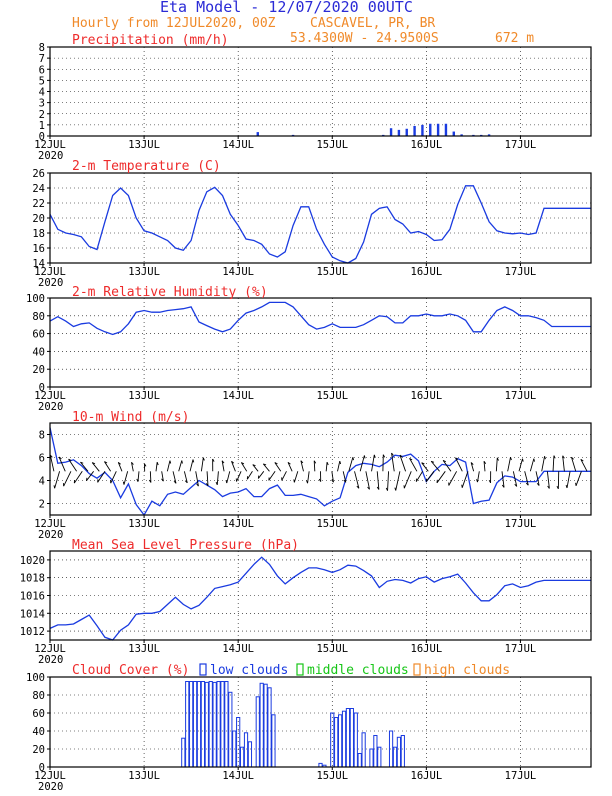 Image resolution: width=612 pixels, height=796 pixels. What do you see at coordinates (521, 145) in the screenshot?
I see `precip-xtick-label: 17JUL` at bounding box center [521, 145].